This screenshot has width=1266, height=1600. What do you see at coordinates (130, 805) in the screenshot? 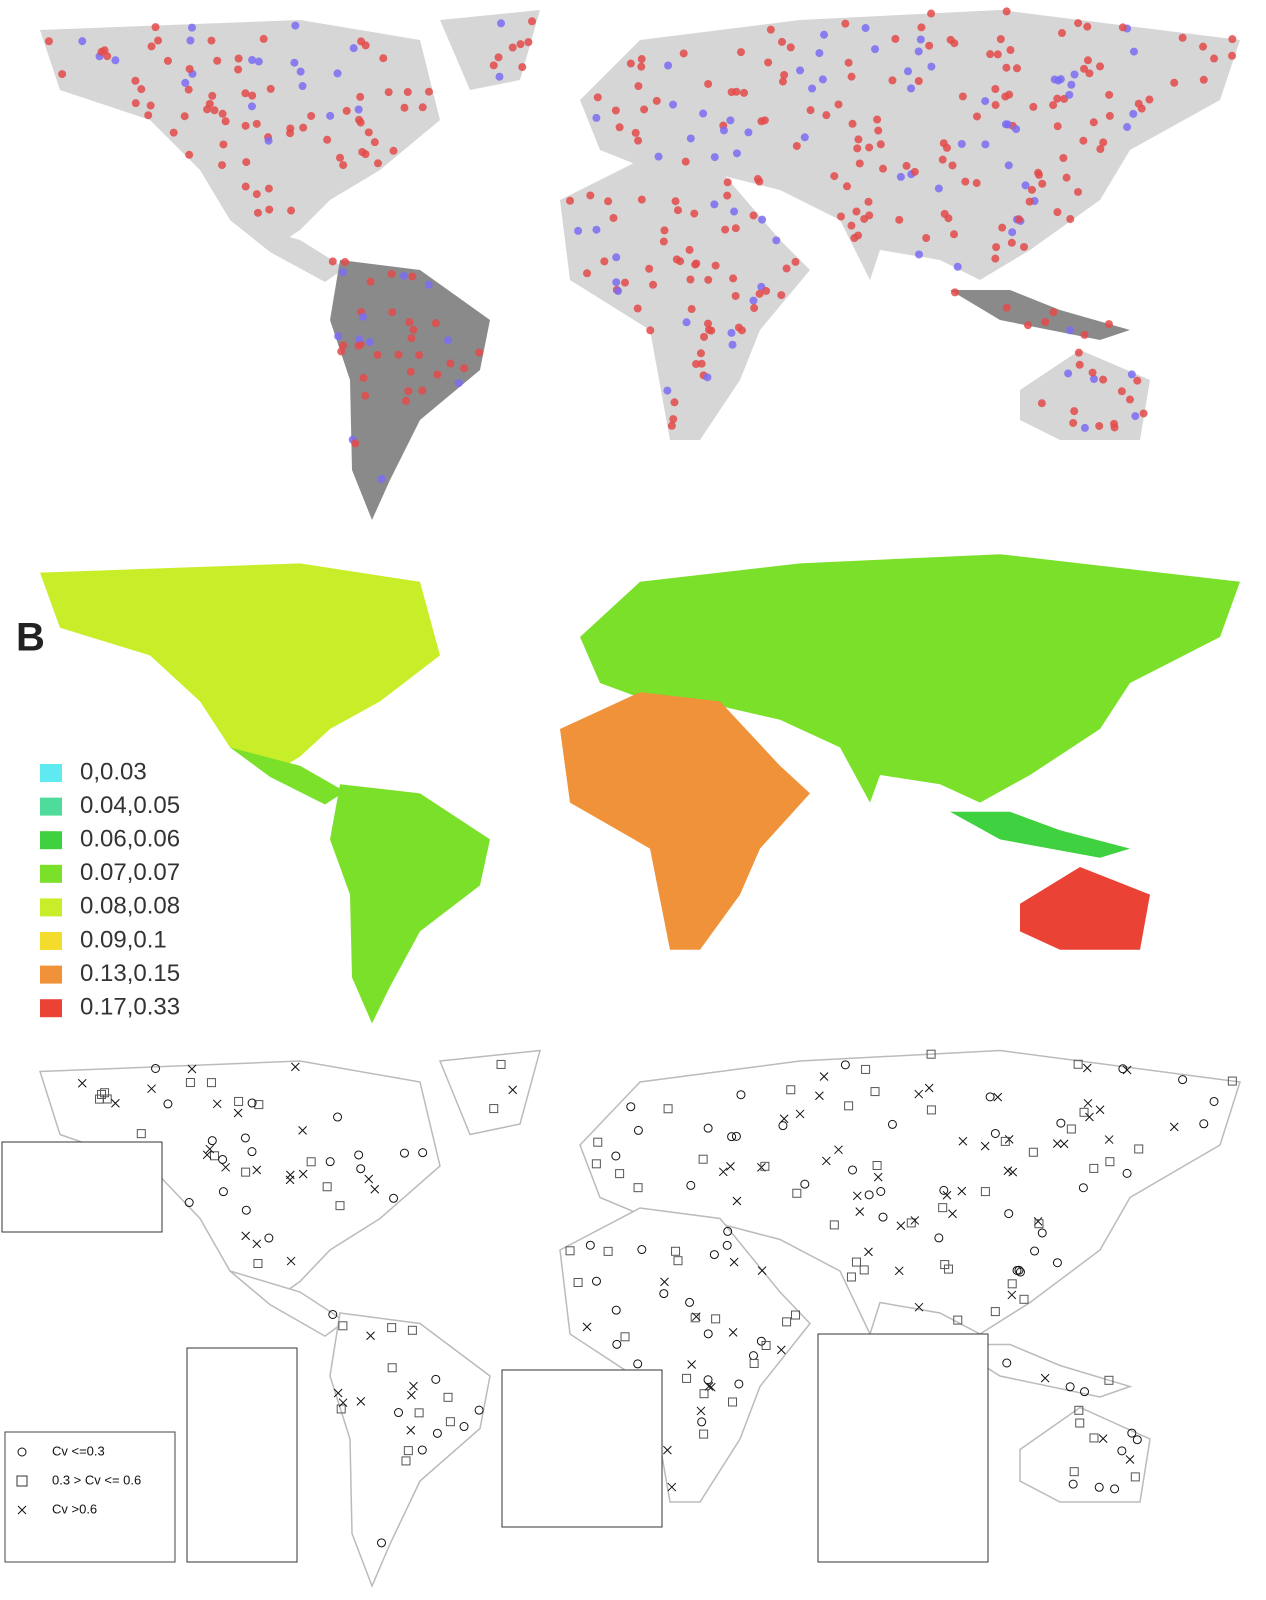
I see `legend-label: 0.04,0.05` at bounding box center [130, 805].